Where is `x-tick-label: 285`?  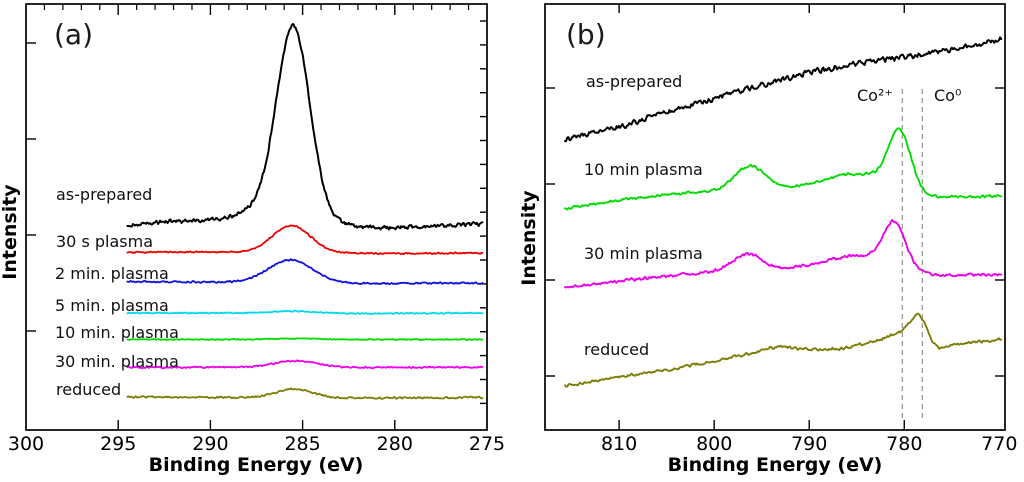
x-tick-label: 285 is located at coordinates (302, 444).